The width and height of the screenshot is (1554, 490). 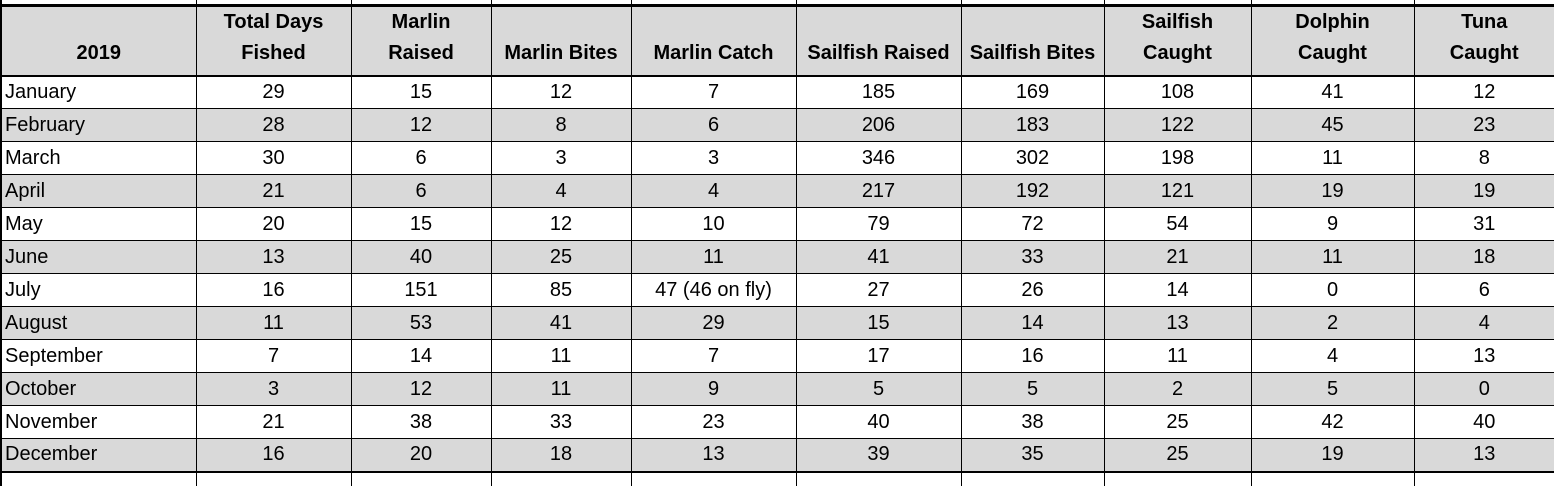 What do you see at coordinates (98, 356) in the screenshot?
I see `month-cell: September` at bounding box center [98, 356].